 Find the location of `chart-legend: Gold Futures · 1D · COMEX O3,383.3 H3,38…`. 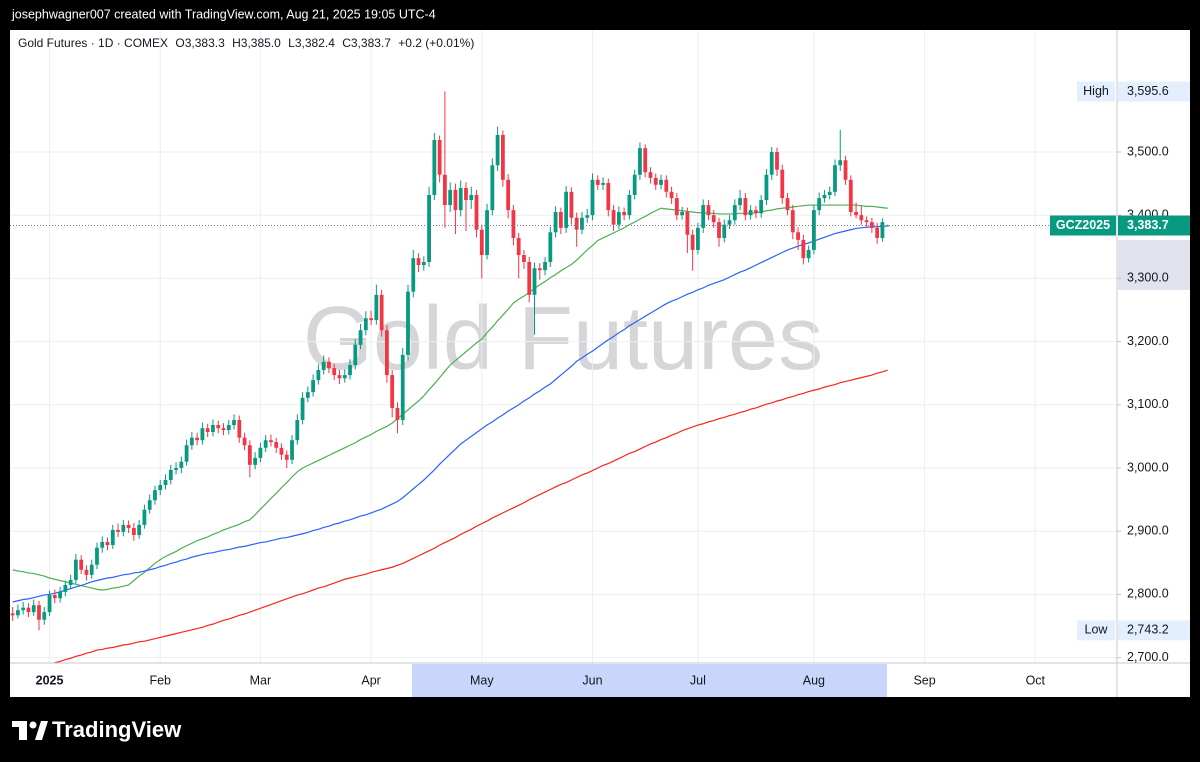

chart-legend: Gold Futures · 1D · COMEX O3,383.3 H3,38… is located at coordinates (246, 43).